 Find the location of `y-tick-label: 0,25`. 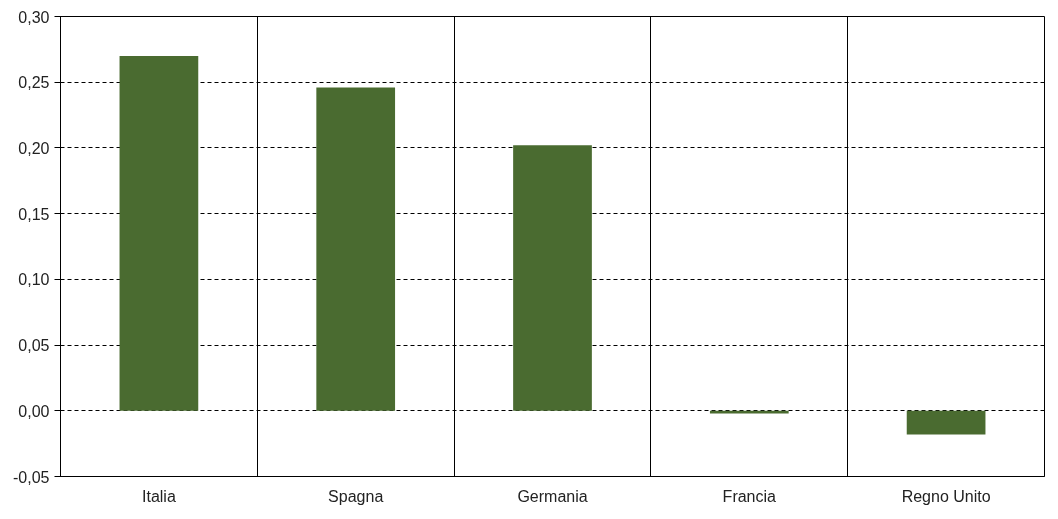

y-tick-label: 0,25 is located at coordinates (34, 83).